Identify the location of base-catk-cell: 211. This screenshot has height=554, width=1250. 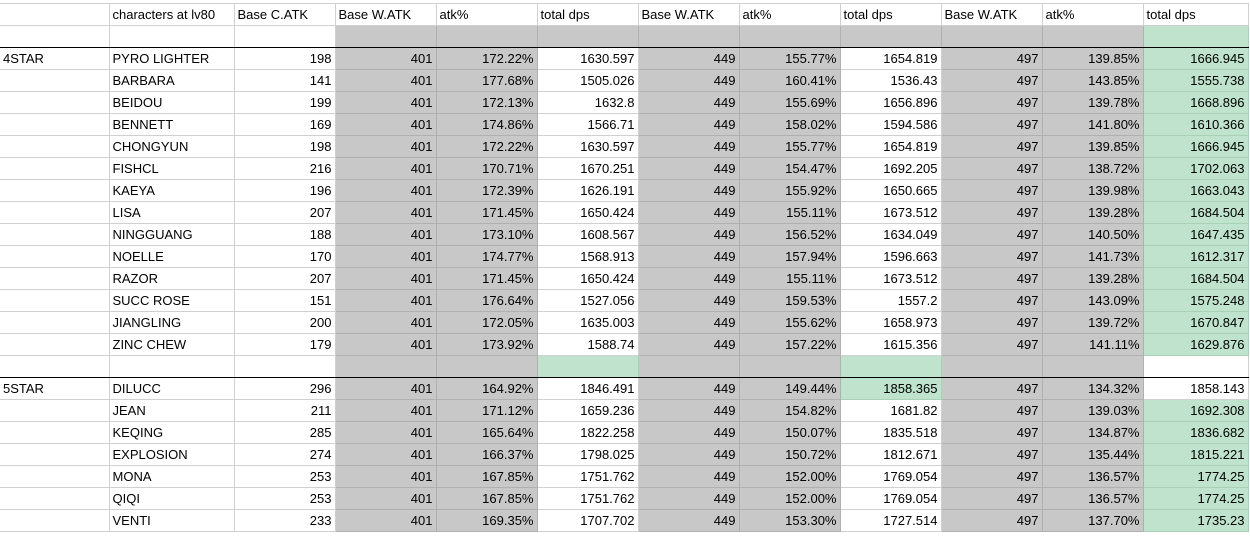
(284, 410).